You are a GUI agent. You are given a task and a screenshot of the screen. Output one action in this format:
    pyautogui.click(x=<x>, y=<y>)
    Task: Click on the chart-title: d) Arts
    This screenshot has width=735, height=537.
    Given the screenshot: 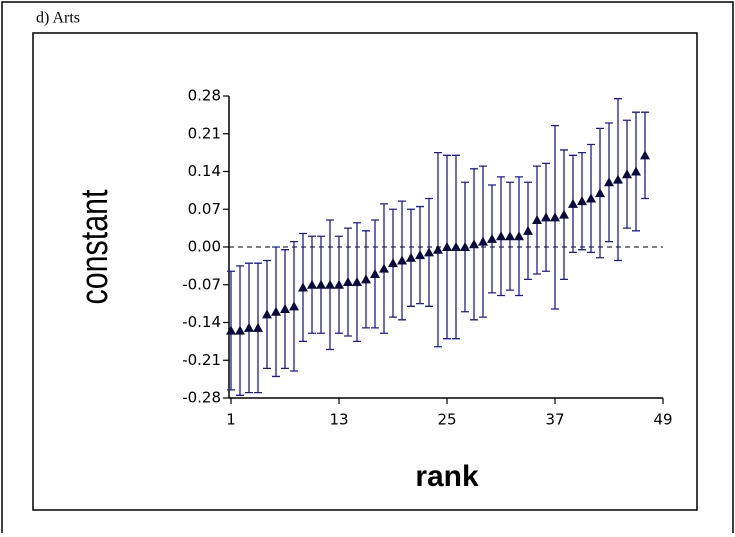 What is the action you would take?
    pyautogui.click(x=58, y=18)
    